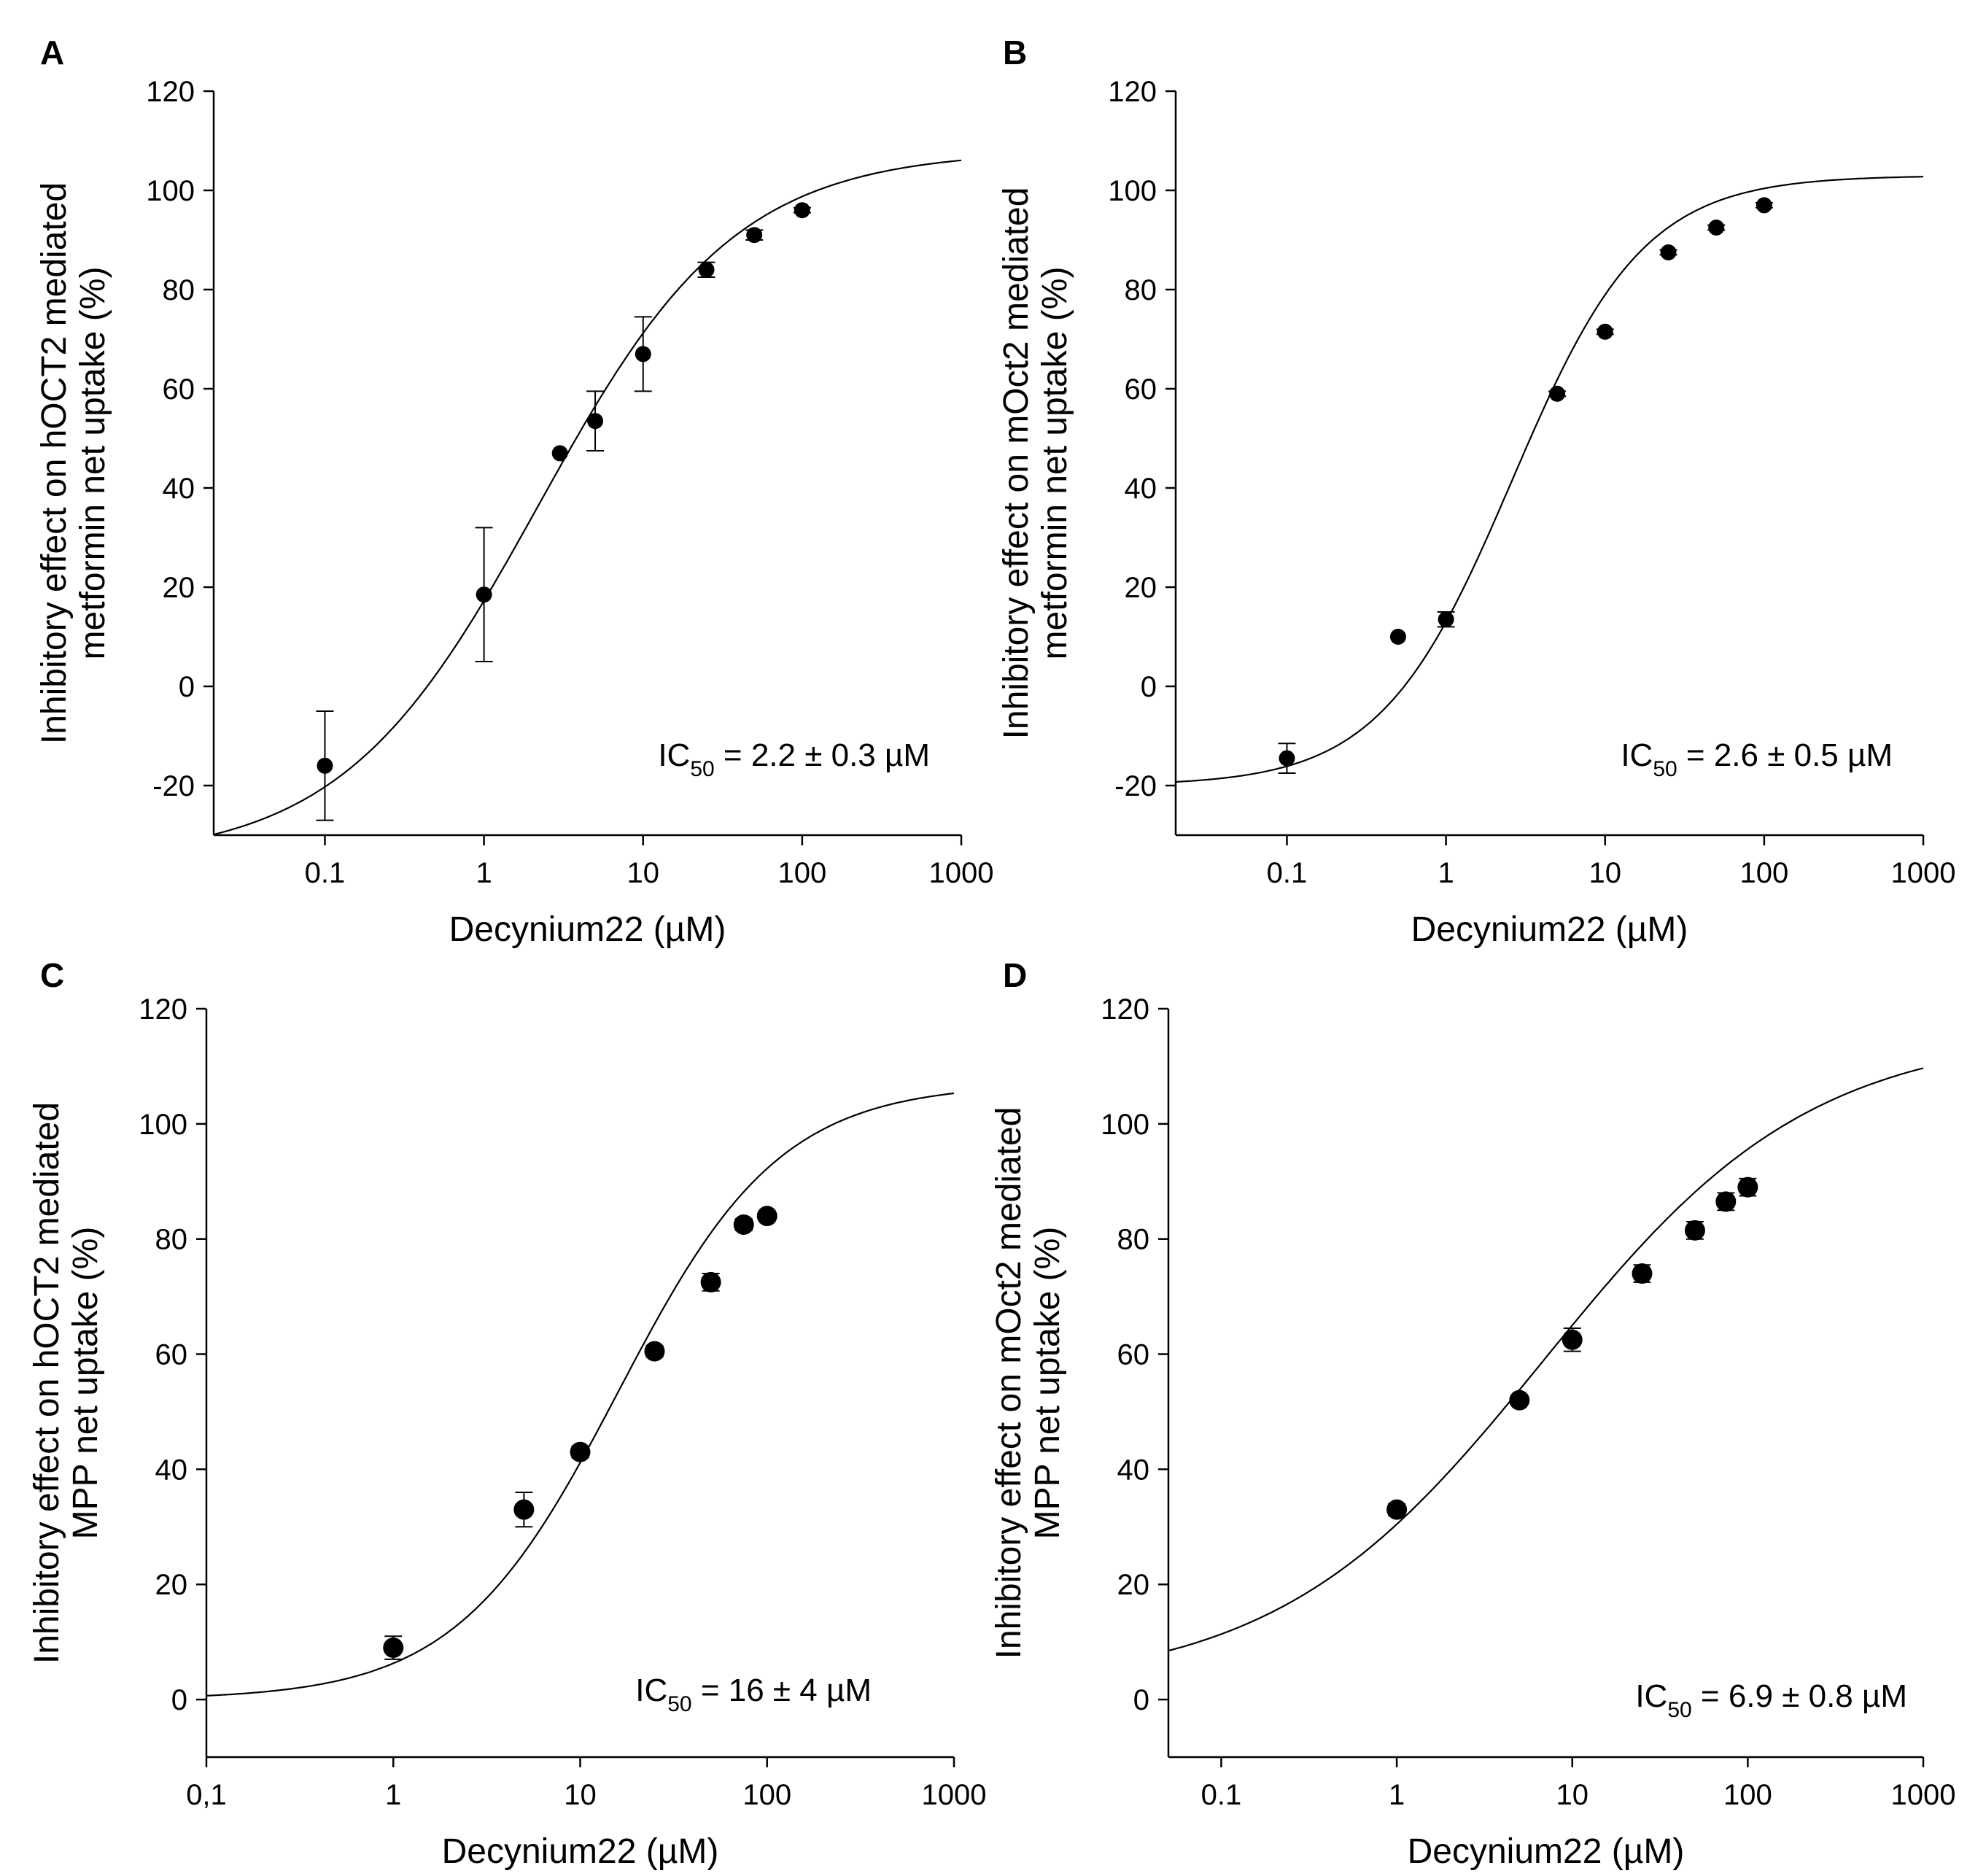  I want to click on panel-letter: D, so click(1015, 975).